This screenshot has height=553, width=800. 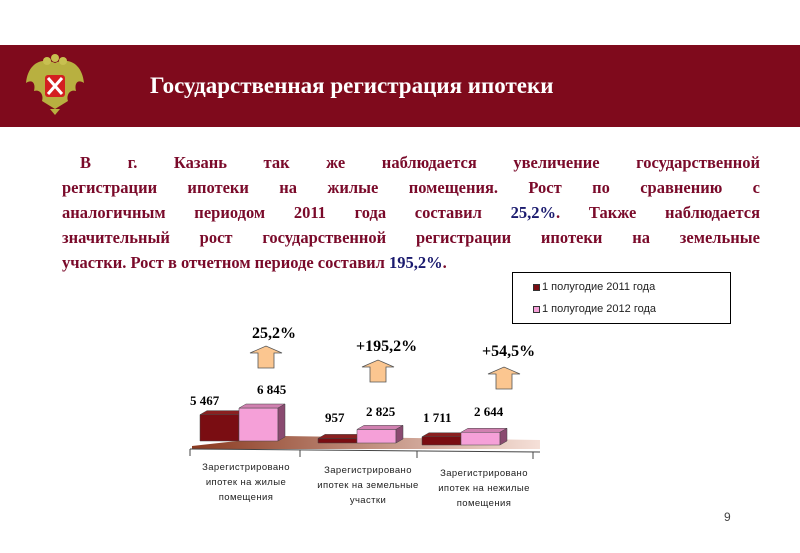 I want to click on data-label: 2 825, so click(x=381, y=411).